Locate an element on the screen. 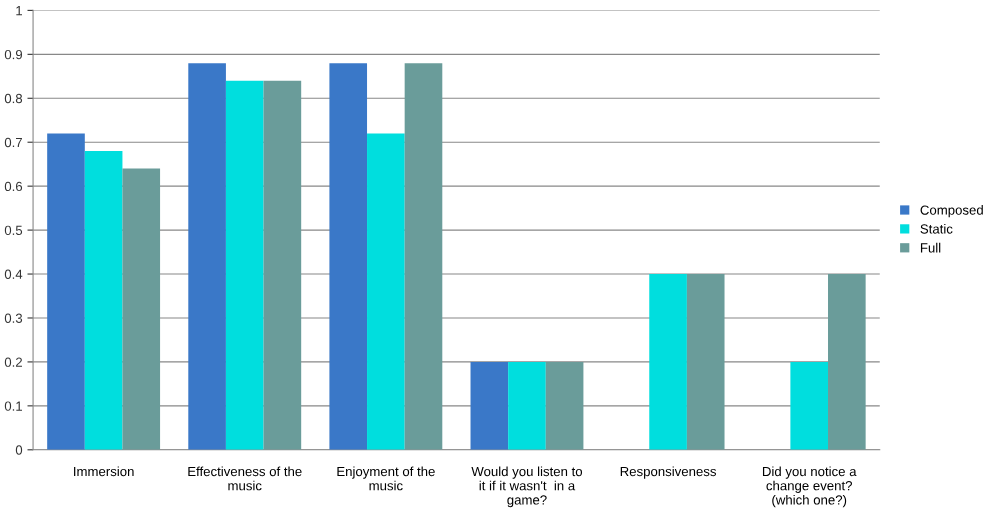 Image resolution: width=1002 pixels, height=520 pixels. legend-label: Full is located at coordinates (930, 247).